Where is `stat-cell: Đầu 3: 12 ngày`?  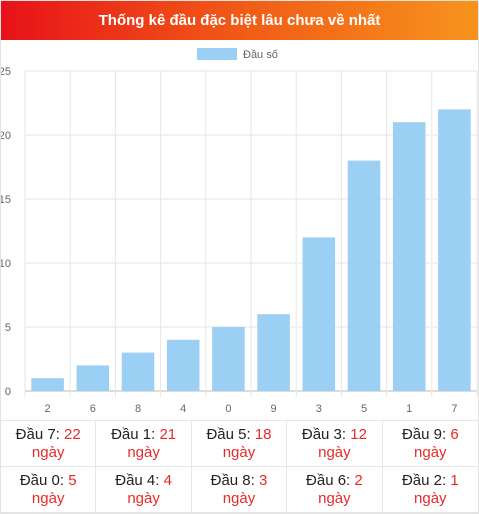 stat-cell: Đầu 3: 12 ngày is located at coordinates (335, 444).